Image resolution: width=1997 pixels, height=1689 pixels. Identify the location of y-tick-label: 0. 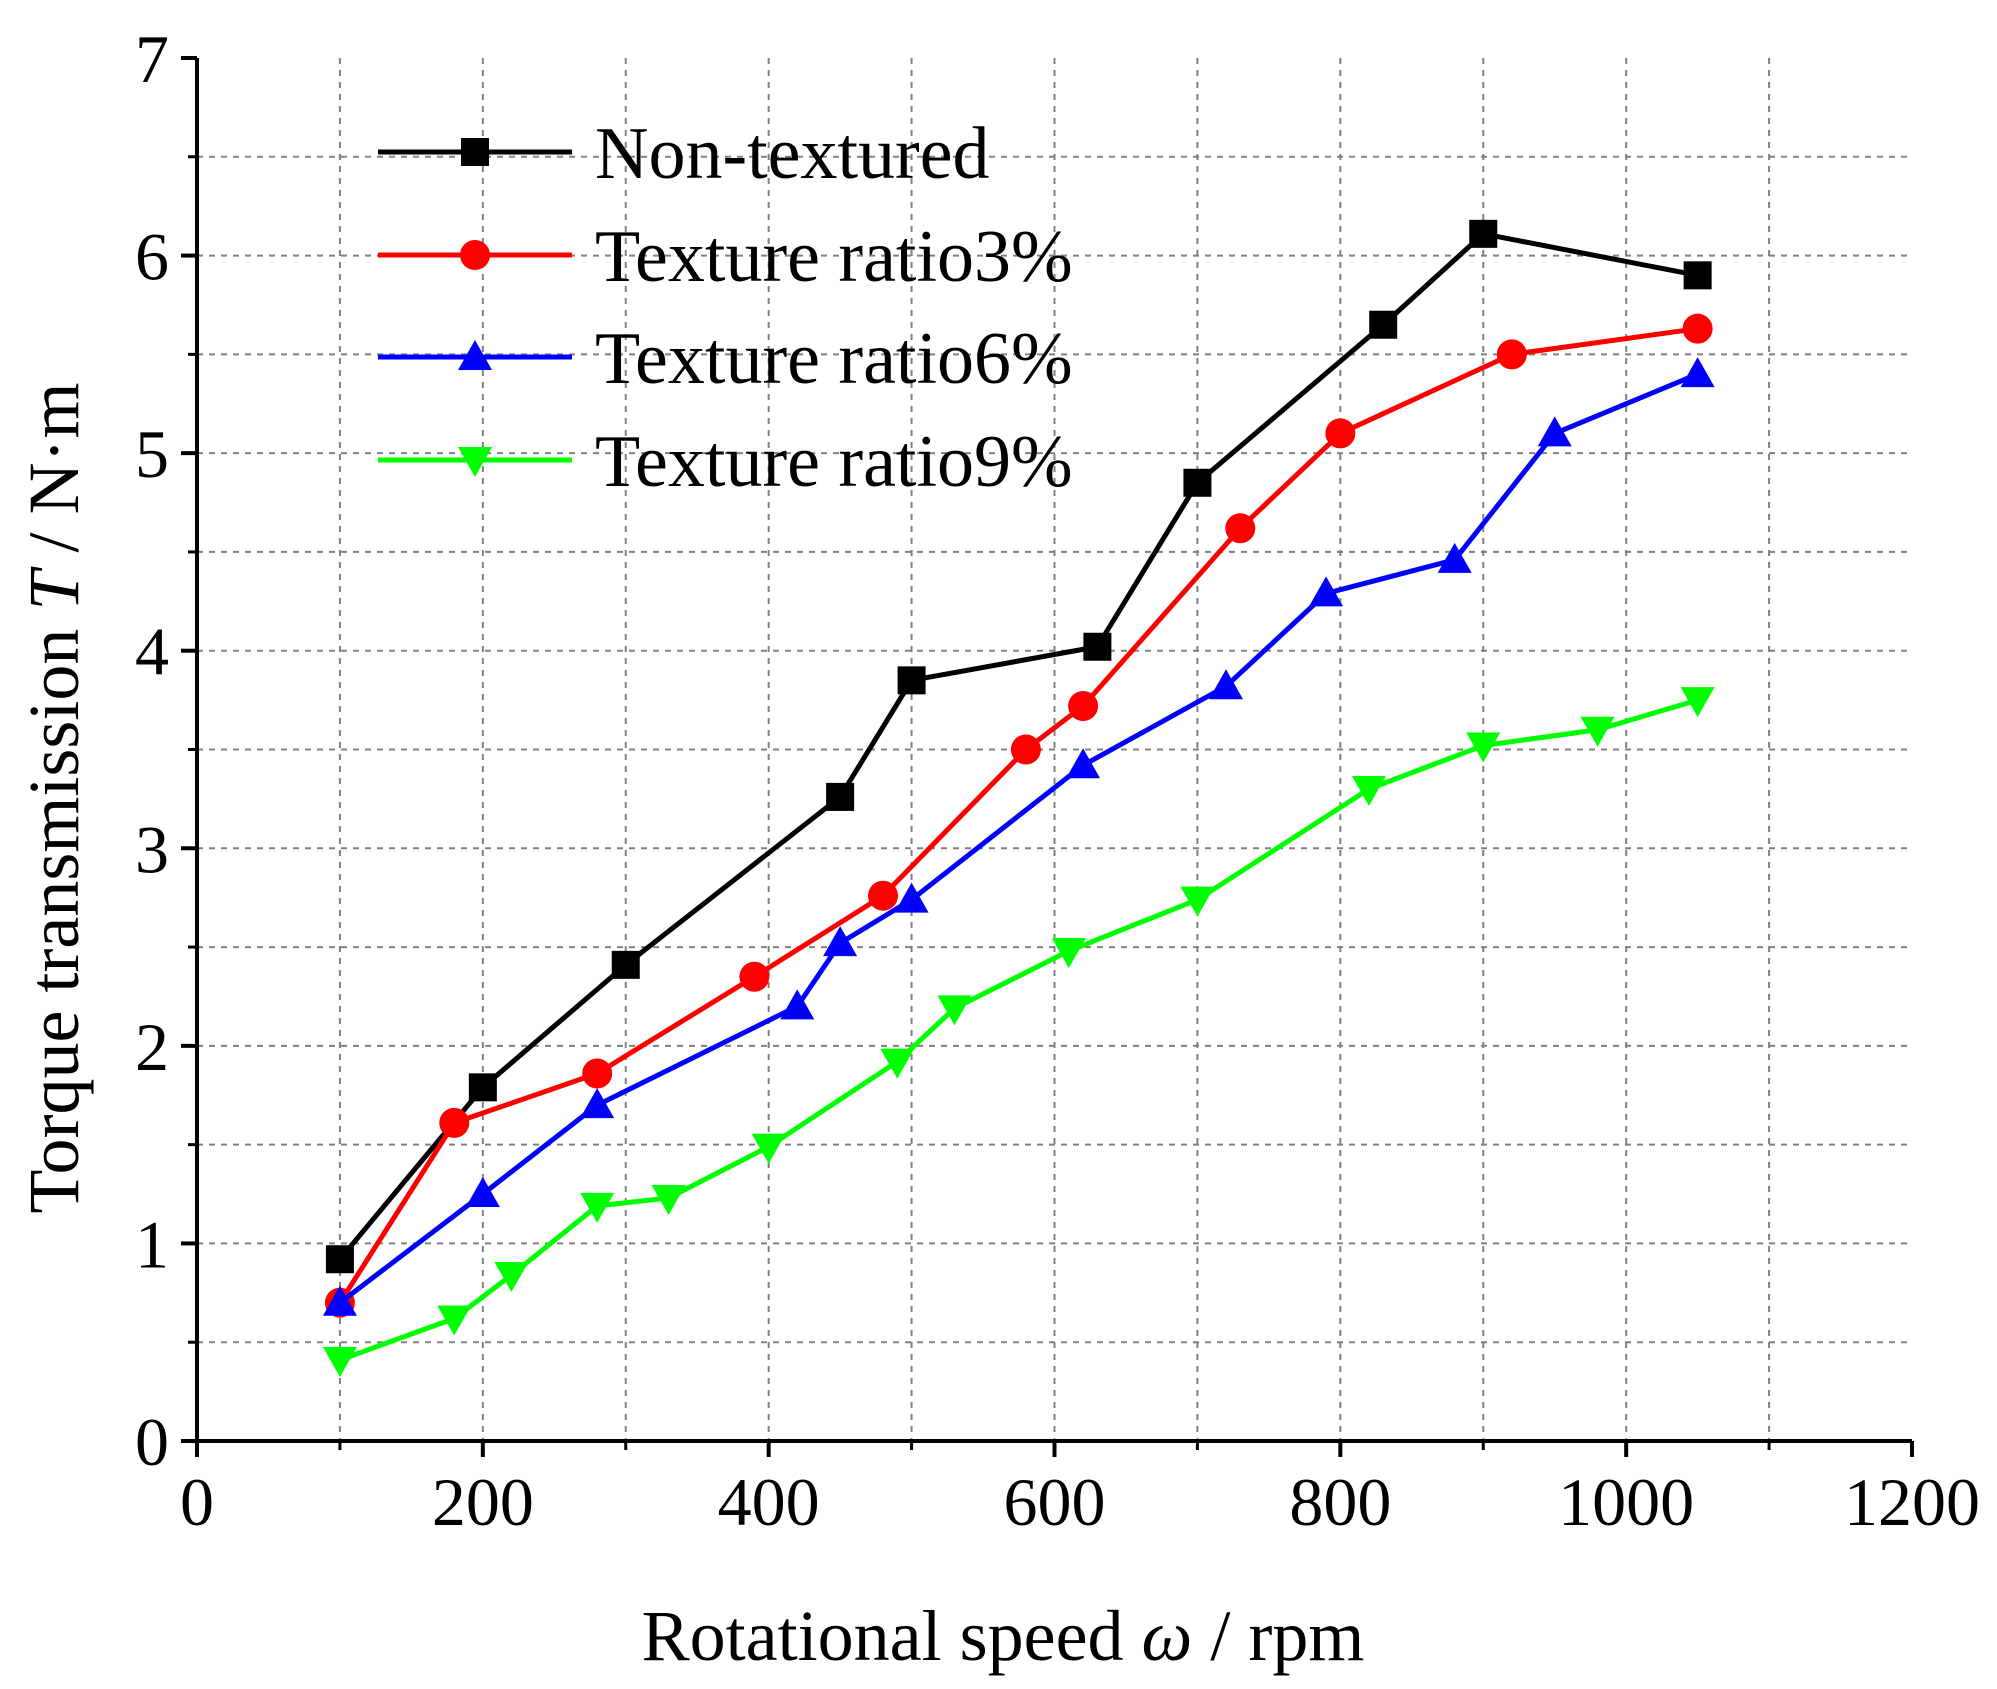
(152, 1442).